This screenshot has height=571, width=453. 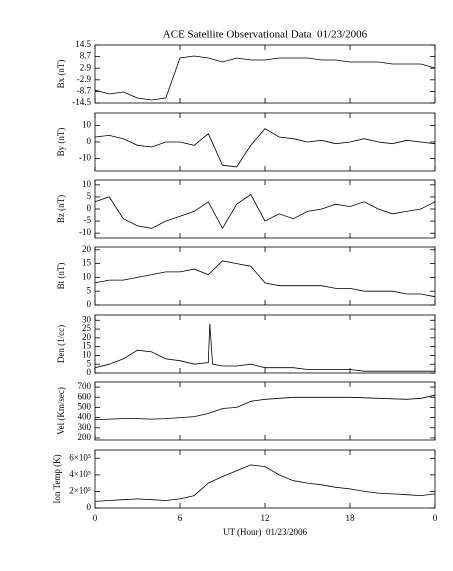 What do you see at coordinates (85, 386) in the screenshot?
I see `y-tick-label: 700` at bounding box center [85, 386].